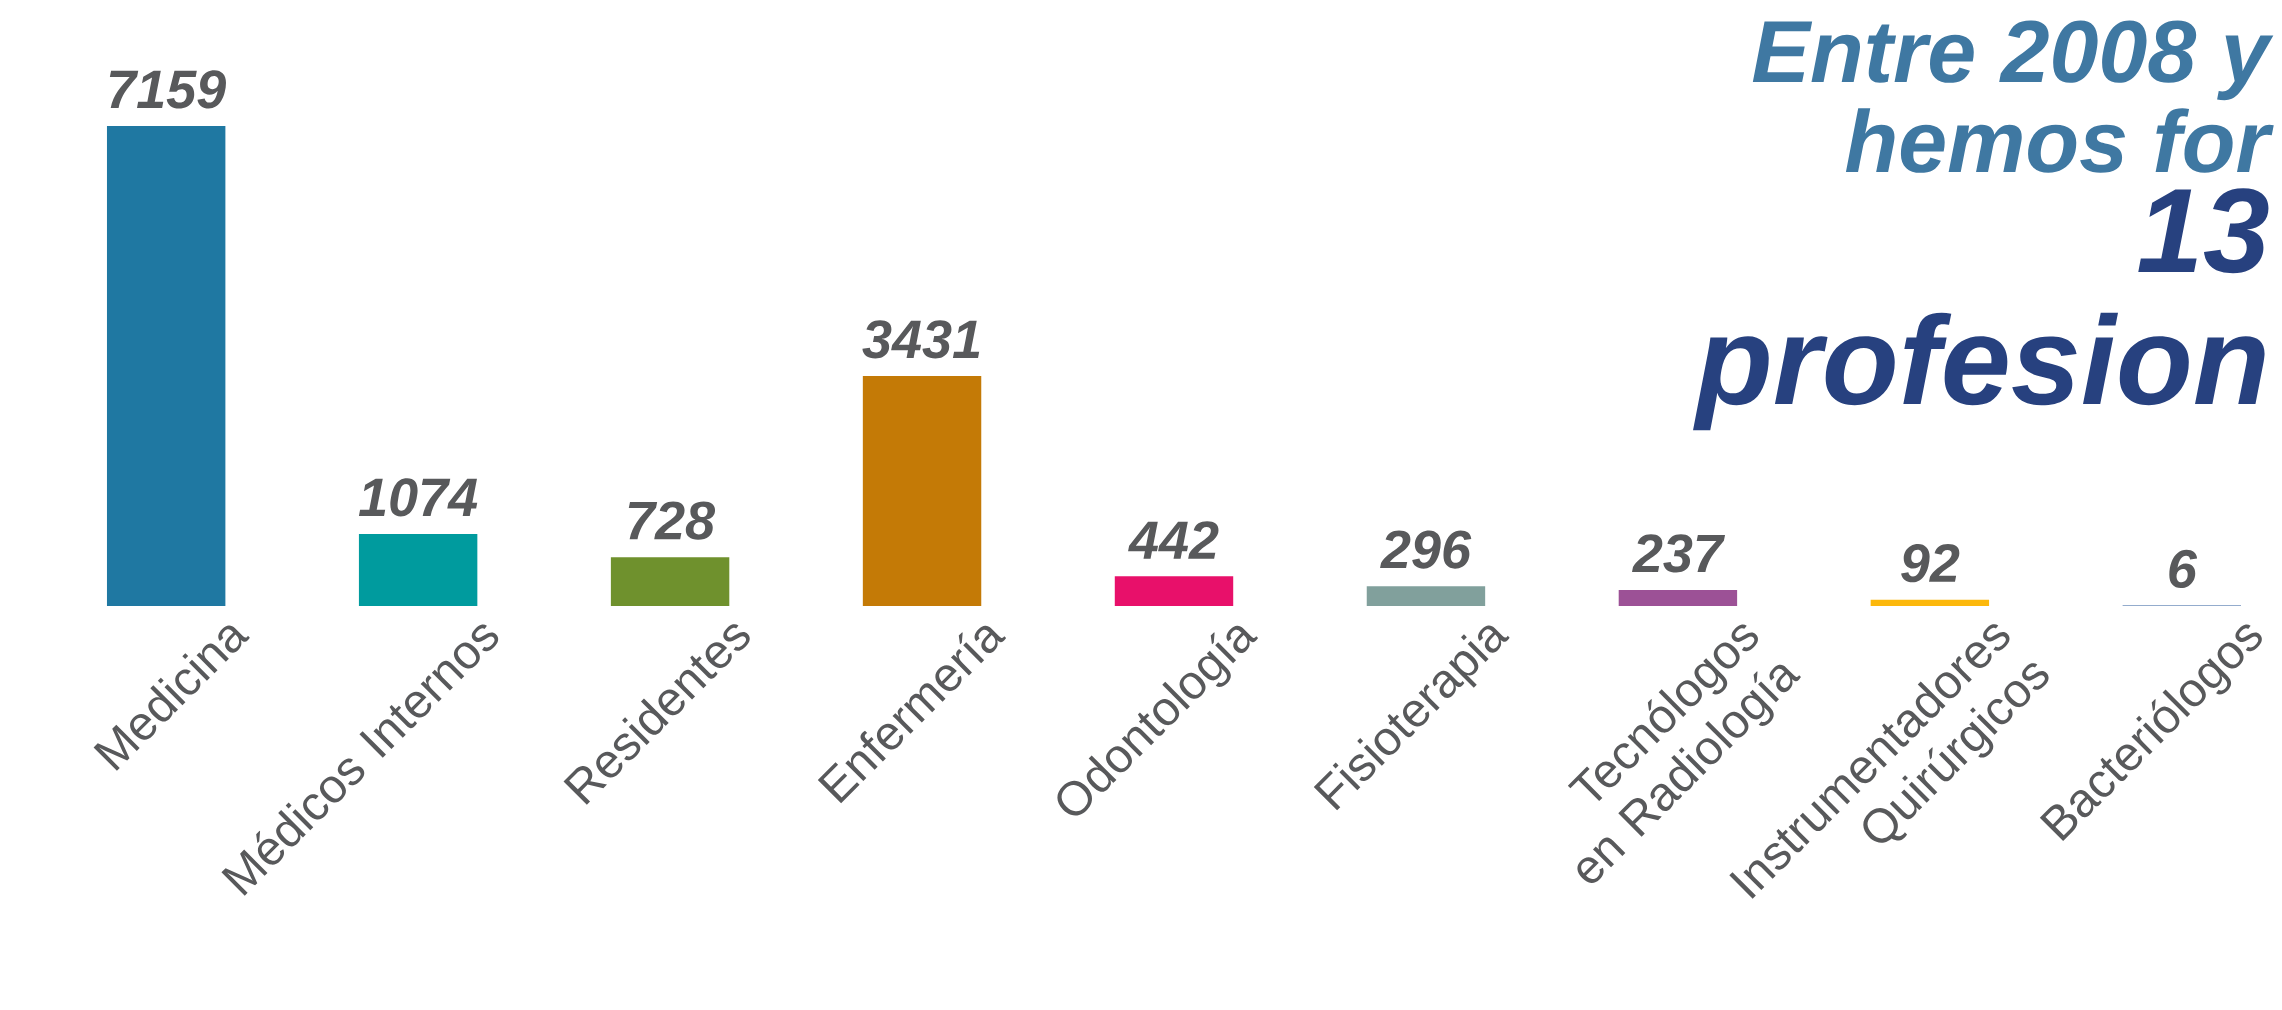 This screenshot has width=2282, height=1010. Describe the element at coordinates (2203, 231) in the screenshot. I see `annotation: 13` at that location.